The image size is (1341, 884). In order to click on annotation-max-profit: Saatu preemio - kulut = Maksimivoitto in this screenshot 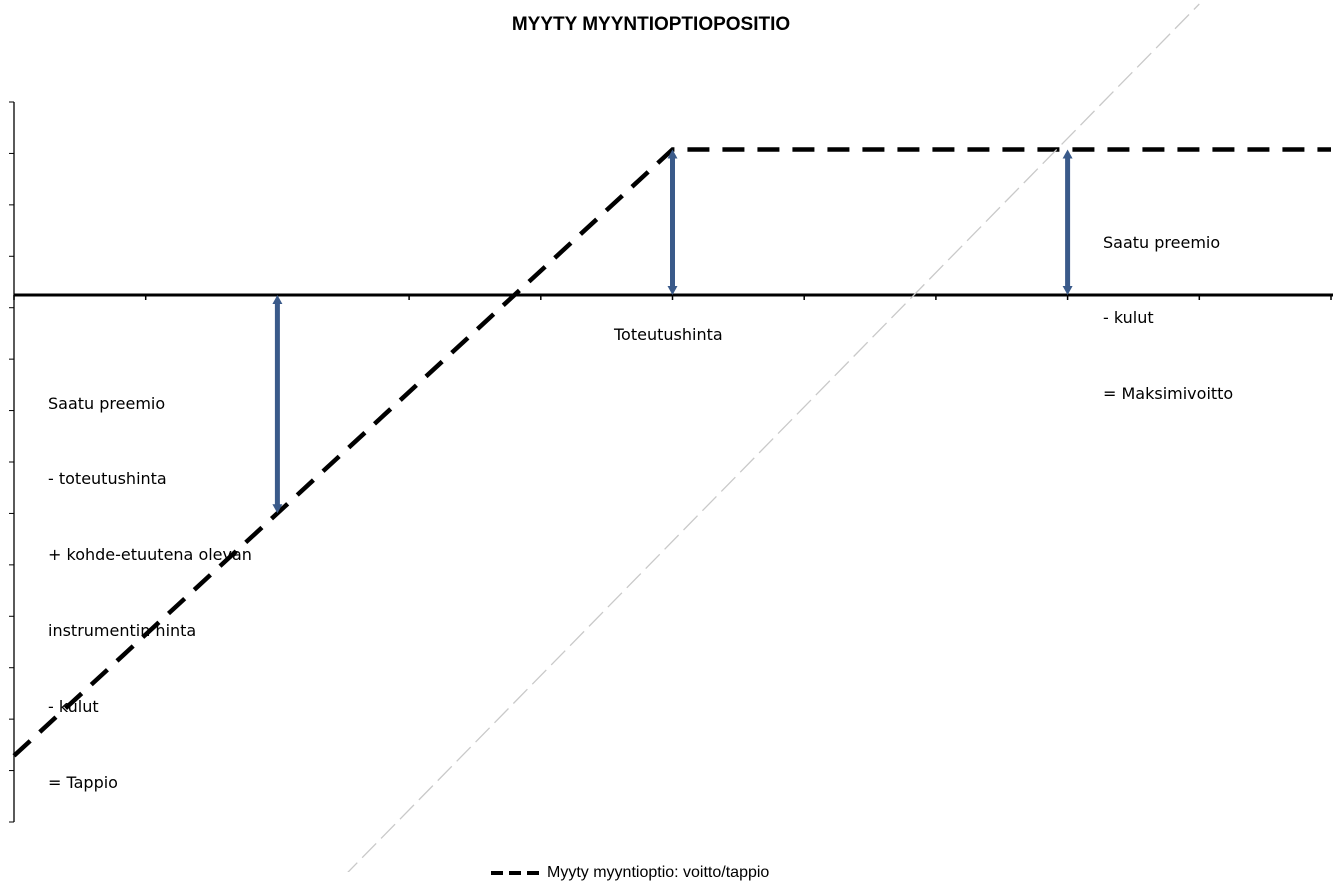, I will do `click(1168, 305)`.